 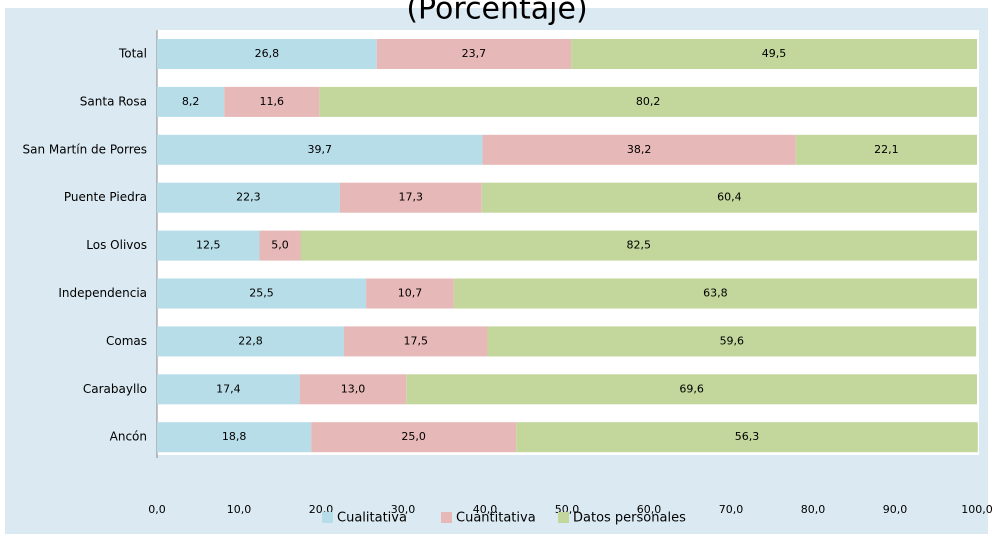 I want to click on y-tick-label: Comas, so click(x=126, y=341).